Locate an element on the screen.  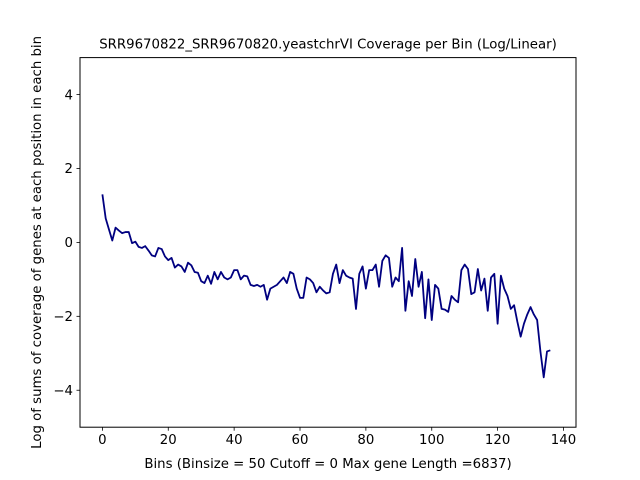
y-tick-label: 4 is located at coordinates (69, 95).